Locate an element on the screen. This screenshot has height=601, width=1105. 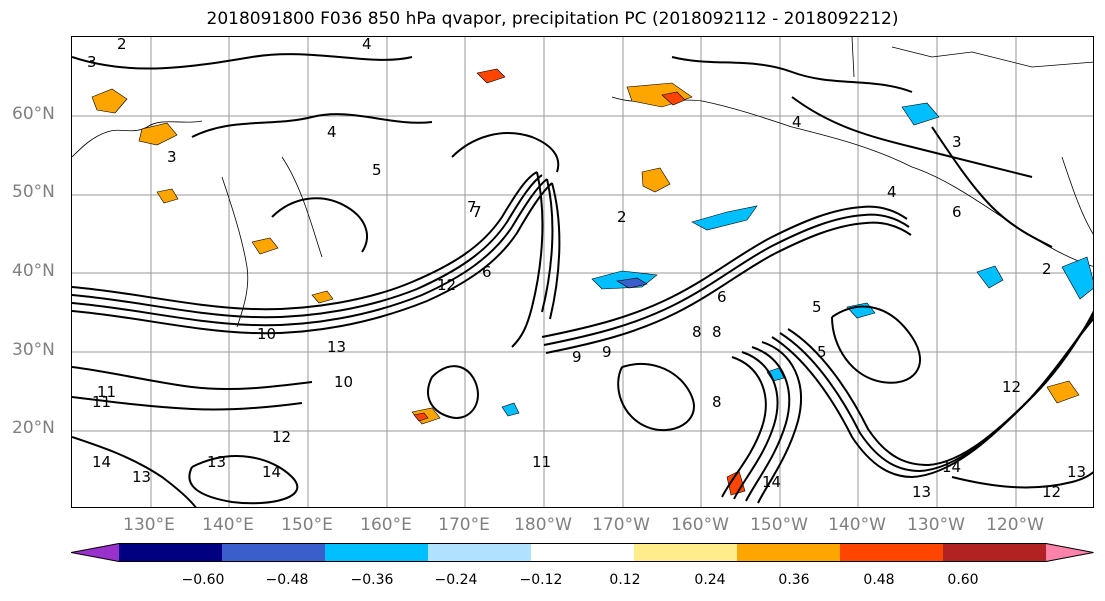
colorbar is located at coordinates (582, 552).